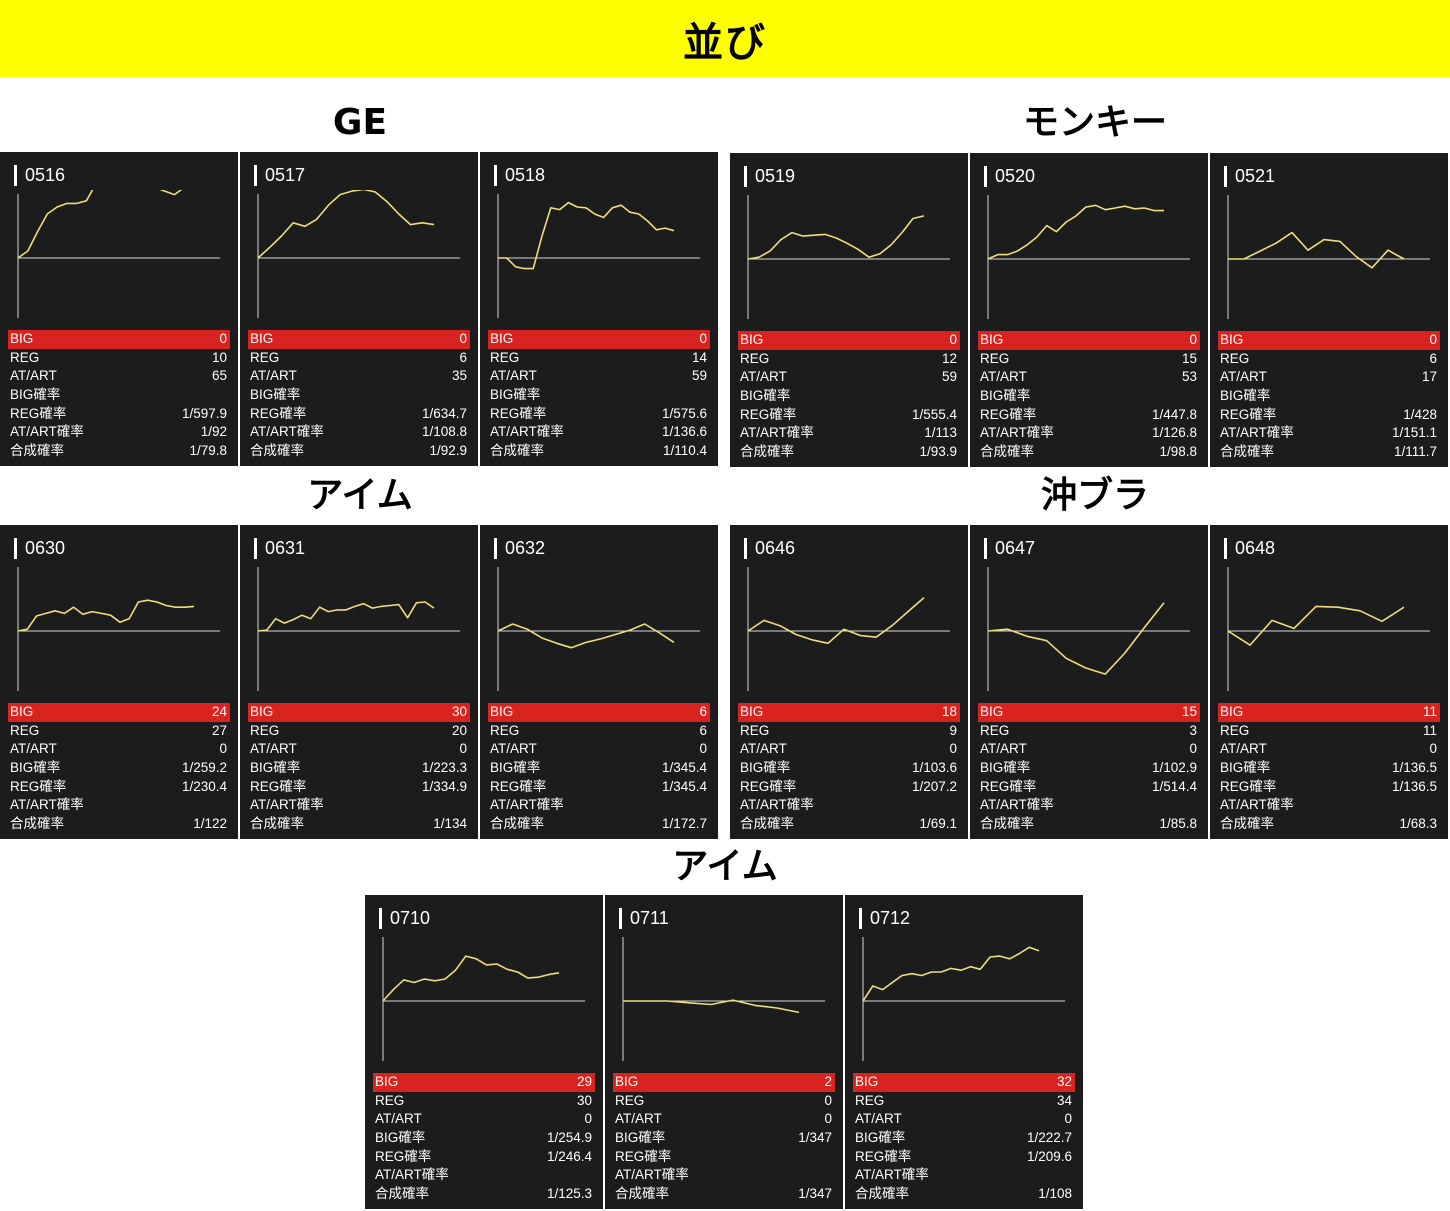  I want to click on stat-value: 14, so click(699, 357).